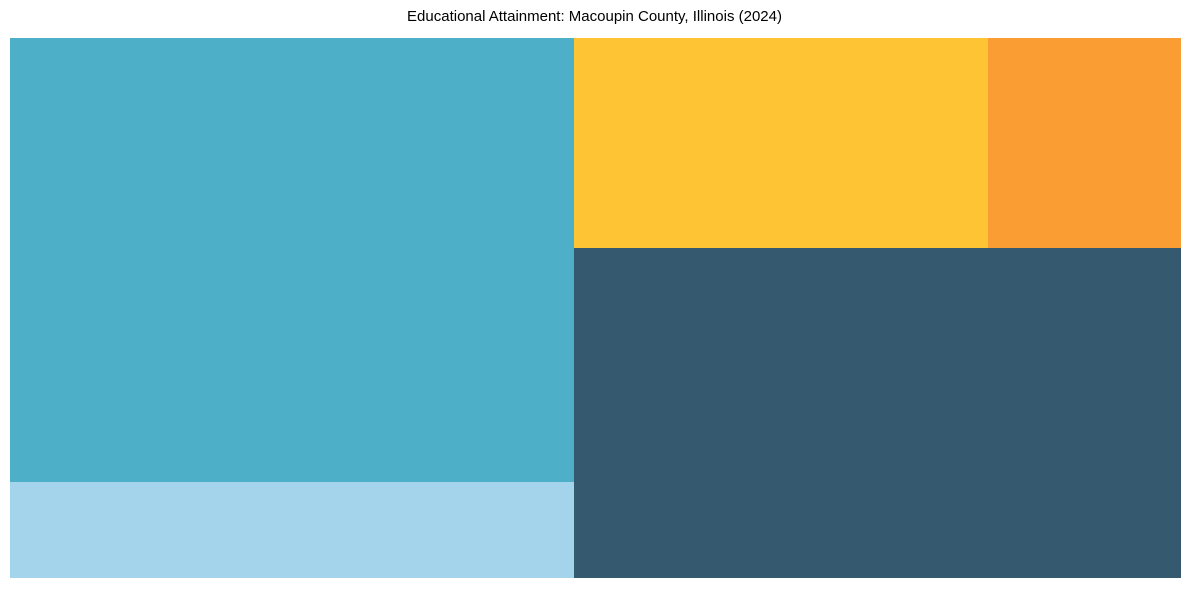 The image size is (1189, 590). I want to click on treemap-tile-orange, so click(1084, 143).